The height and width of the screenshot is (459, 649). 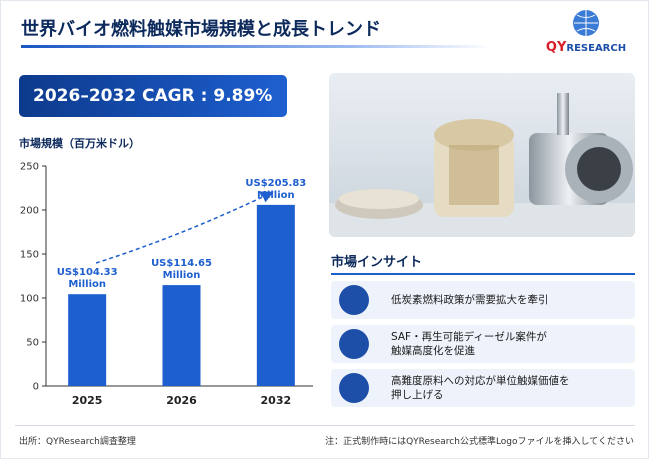 I want to click on logo-globe, so click(x=586, y=23).